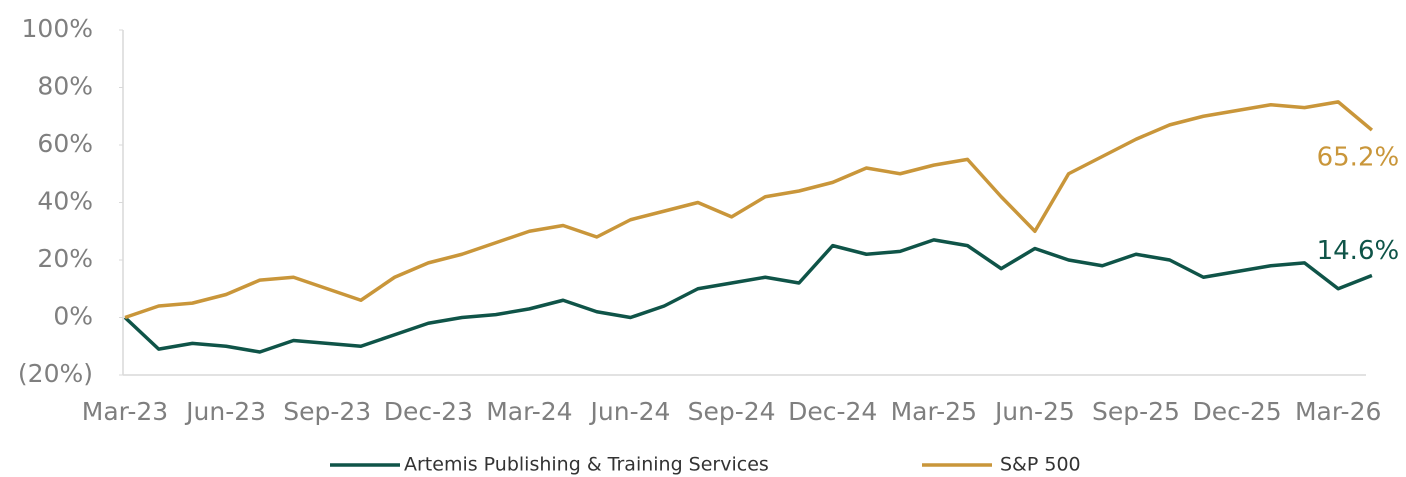  I want to click on y-tick-label: 80%, so click(65, 86).